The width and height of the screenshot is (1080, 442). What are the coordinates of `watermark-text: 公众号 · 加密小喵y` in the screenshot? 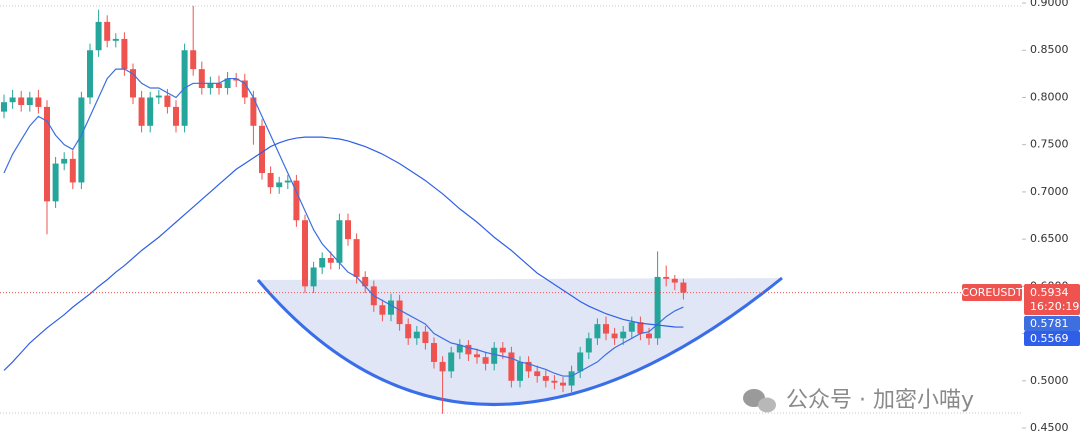 It's located at (880, 400).